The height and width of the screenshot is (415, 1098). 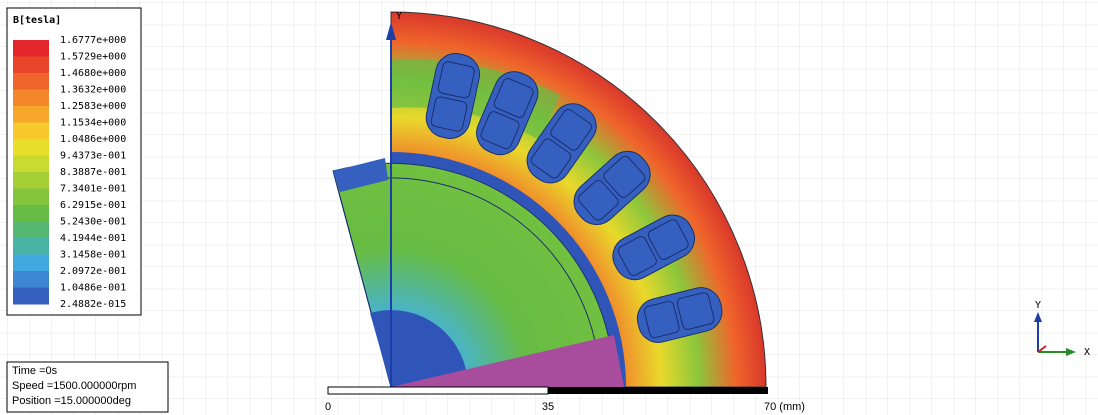 I want to click on info-speed: Speed =1500.000000rpm, so click(x=74, y=386).